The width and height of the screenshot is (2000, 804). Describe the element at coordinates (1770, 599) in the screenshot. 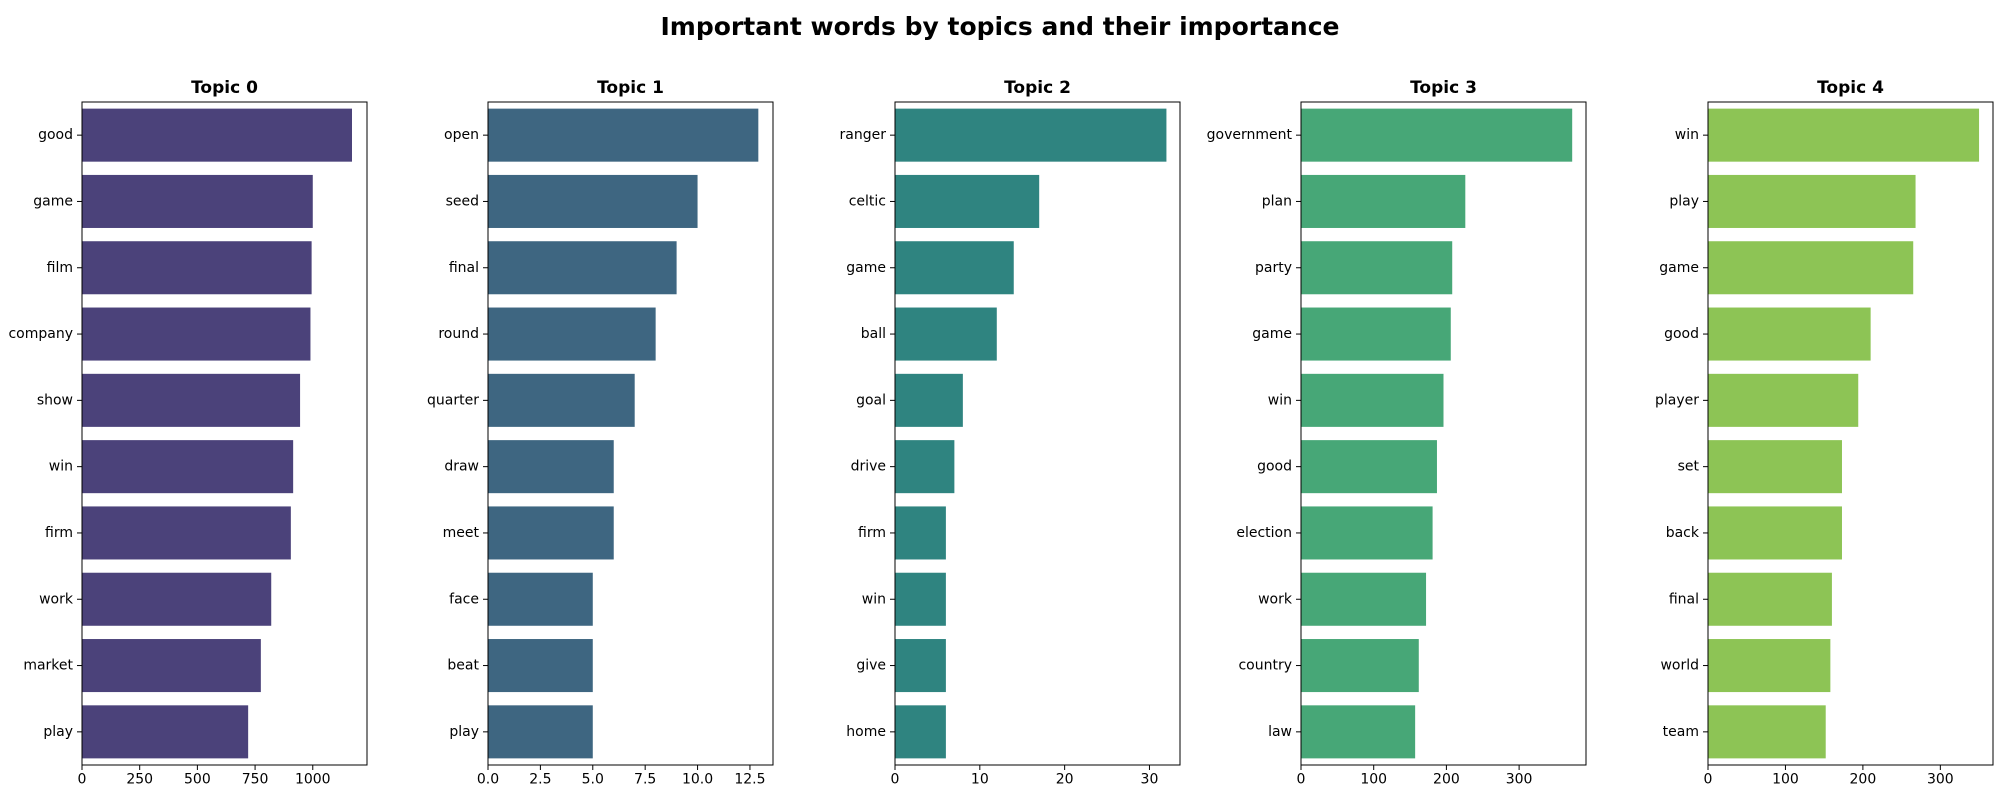

I see `bar-final` at that location.